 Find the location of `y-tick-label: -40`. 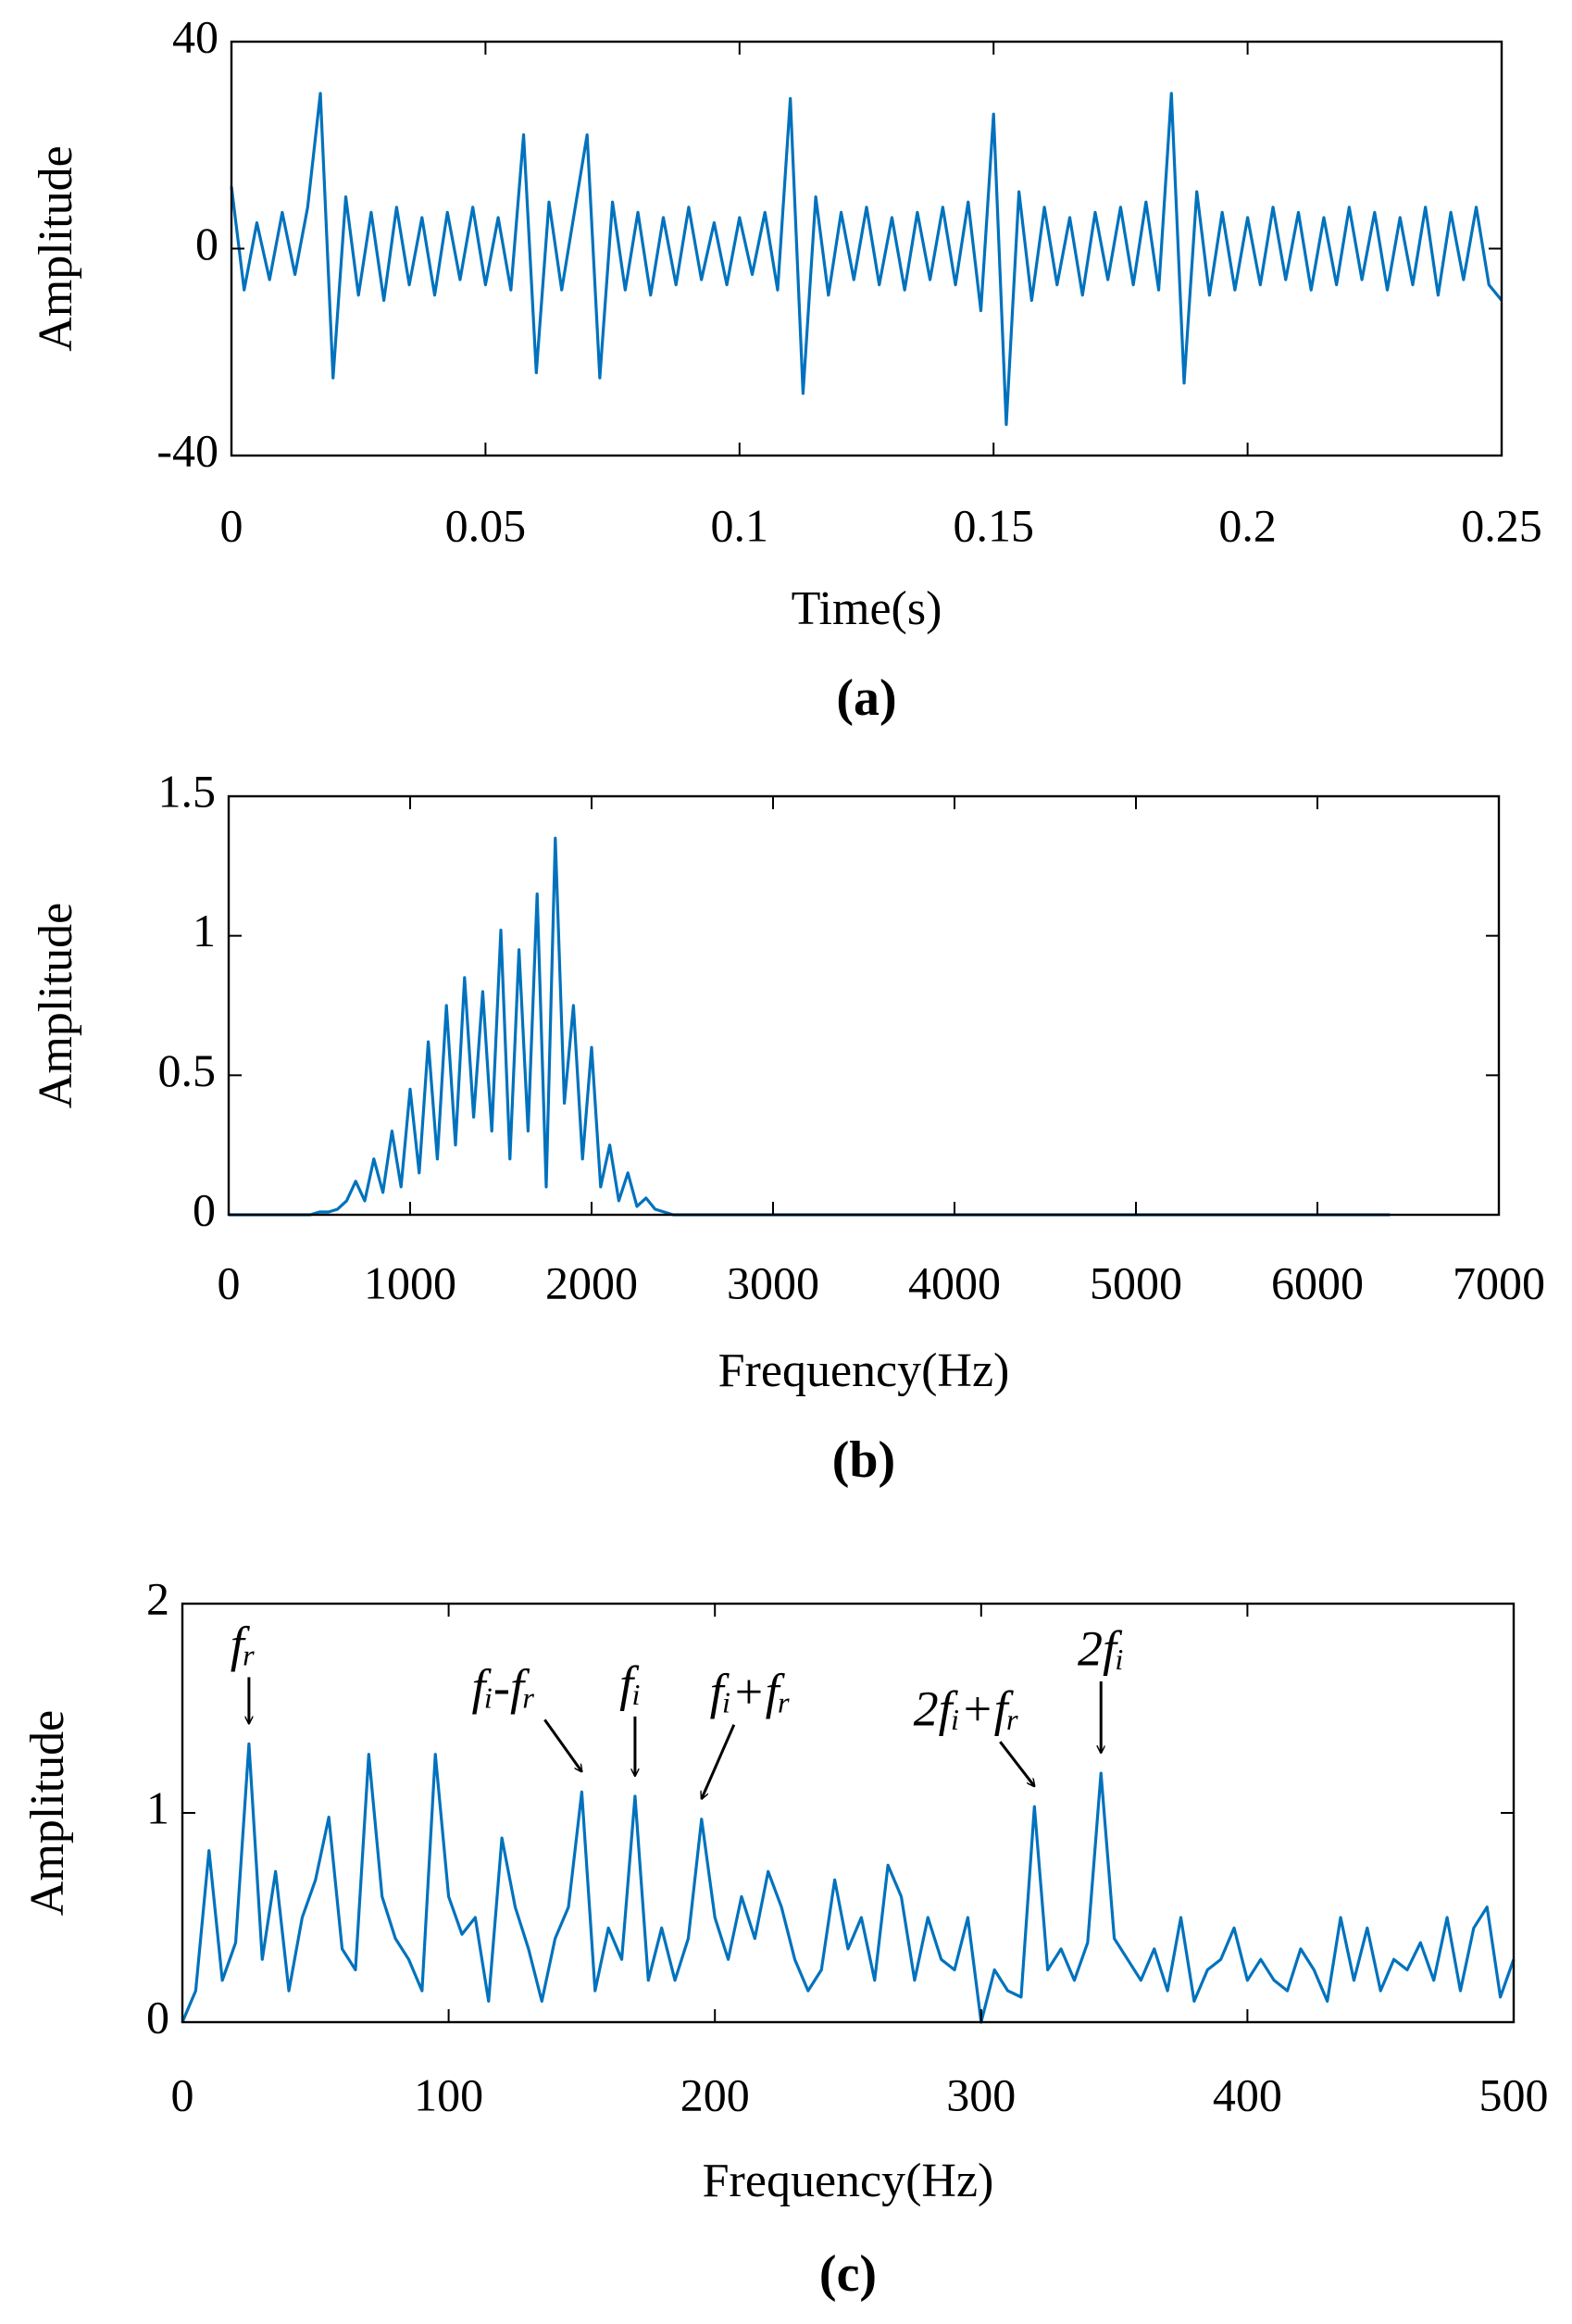

y-tick-label: -40 is located at coordinates (187, 450).